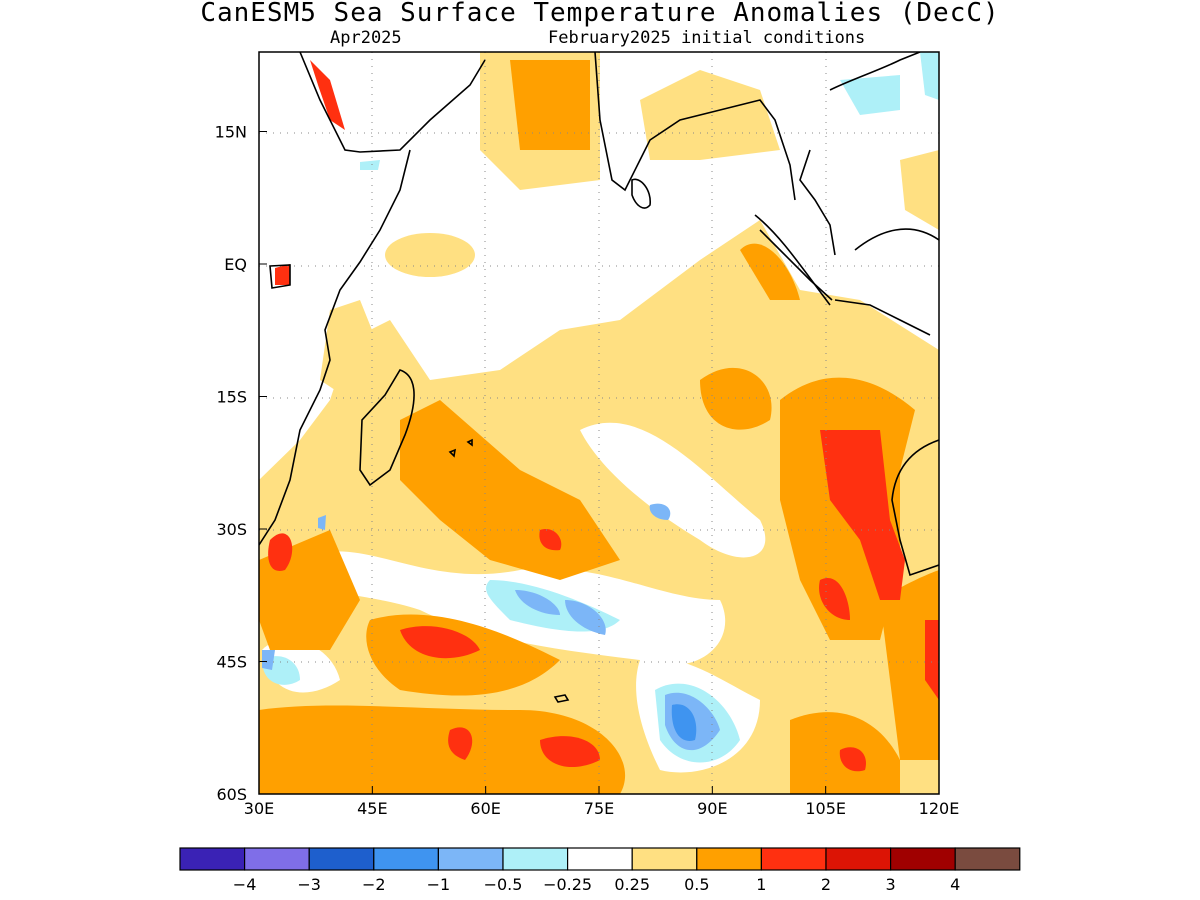 This screenshot has height=900, width=1200. I want to click on colorbar-label: 3, so click(891, 884).